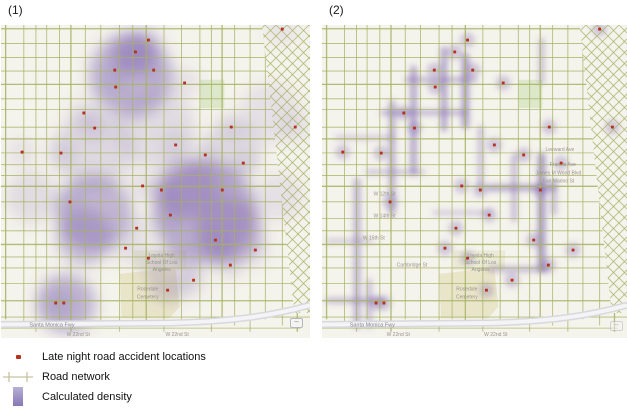 This screenshot has width=627, height=410. Describe the element at coordinates (124, 356) in the screenshot. I see `legend-label-accidents: Late night road accident locations` at that location.